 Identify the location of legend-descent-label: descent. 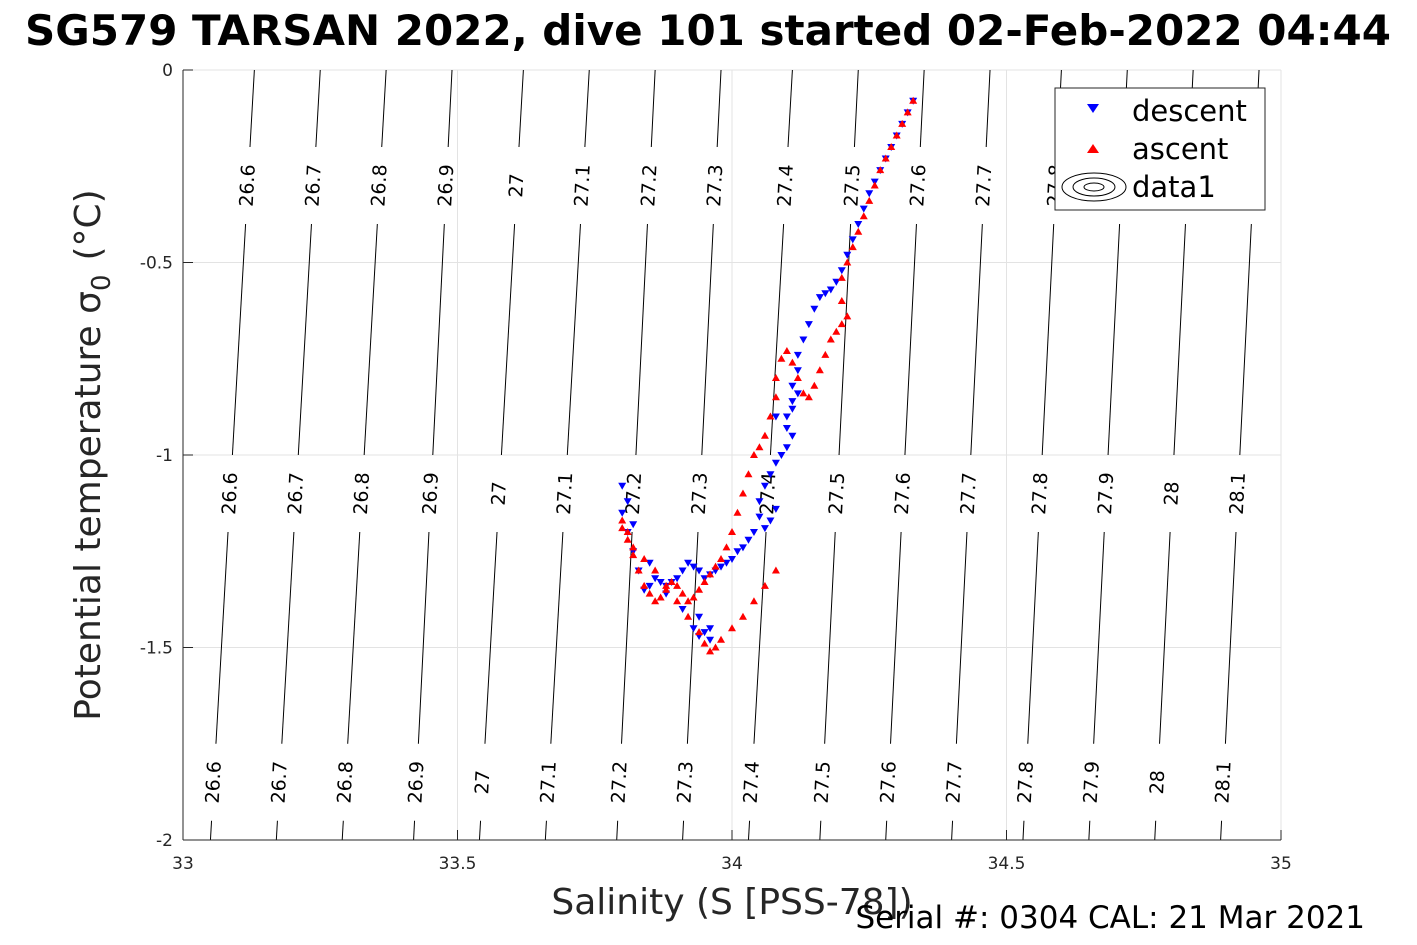
(1189, 111).